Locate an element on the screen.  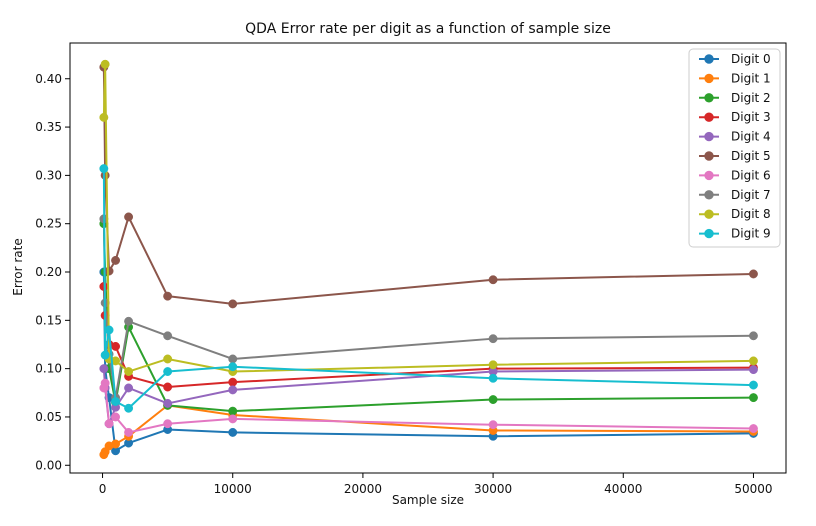
x-tick-label: 50000 is located at coordinates (753, 489).